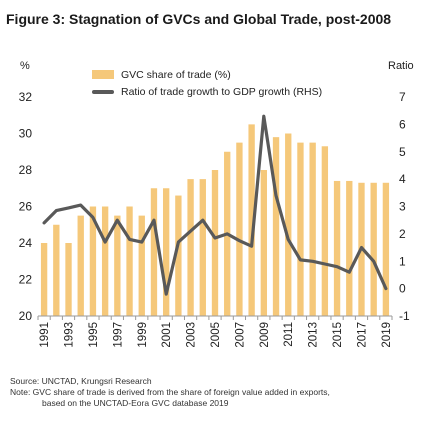 This screenshot has width=435, height=421. Describe the element at coordinates (251, 220) in the screenshot. I see `bar-2008` at that location.